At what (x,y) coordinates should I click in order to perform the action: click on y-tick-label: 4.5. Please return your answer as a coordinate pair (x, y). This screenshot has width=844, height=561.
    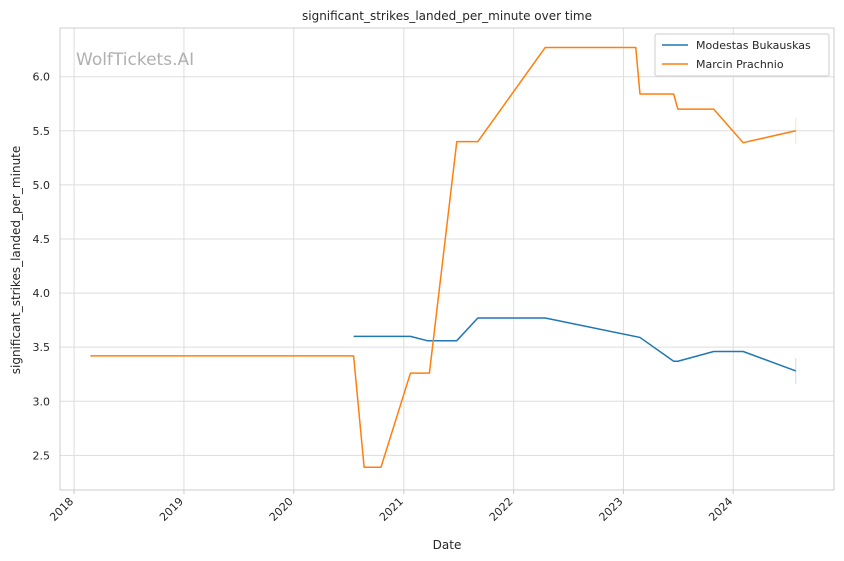
    Looking at the image, I should click on (42, 239).